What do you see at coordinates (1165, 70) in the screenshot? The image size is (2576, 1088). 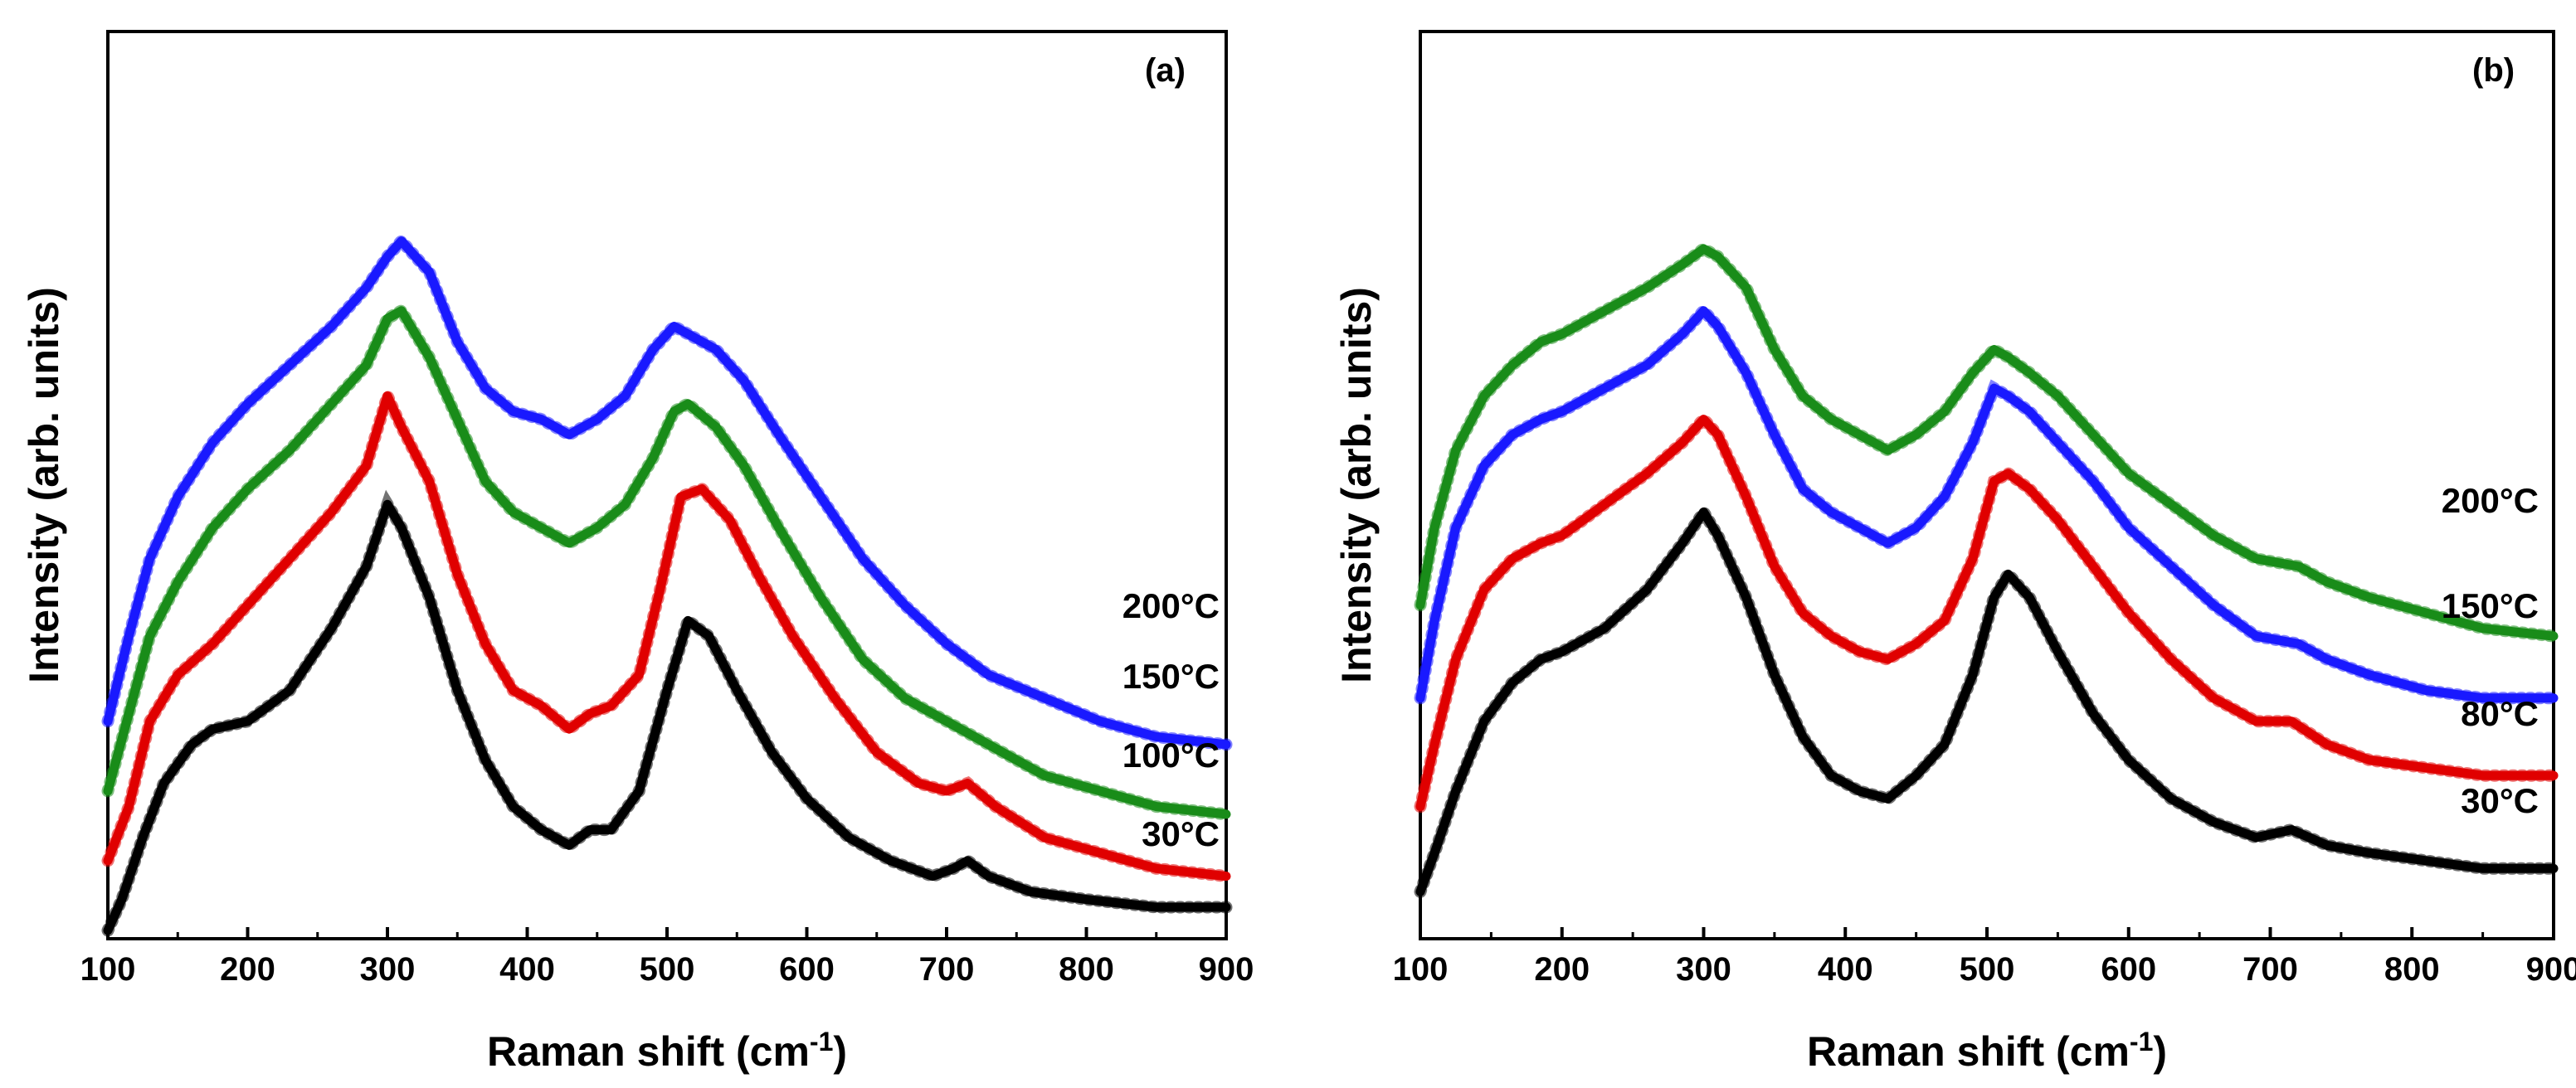 I see `panel-label: (a)` at bounding box center [1165, 70].